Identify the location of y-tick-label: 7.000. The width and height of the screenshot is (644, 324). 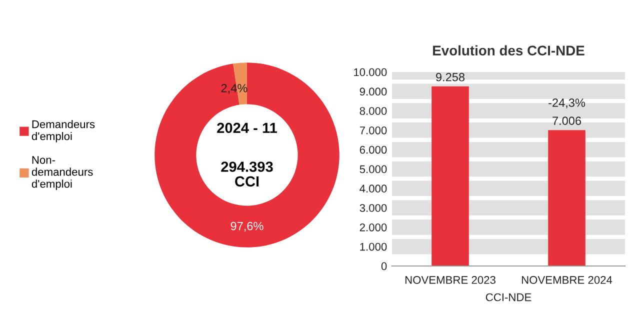
(373, 130).